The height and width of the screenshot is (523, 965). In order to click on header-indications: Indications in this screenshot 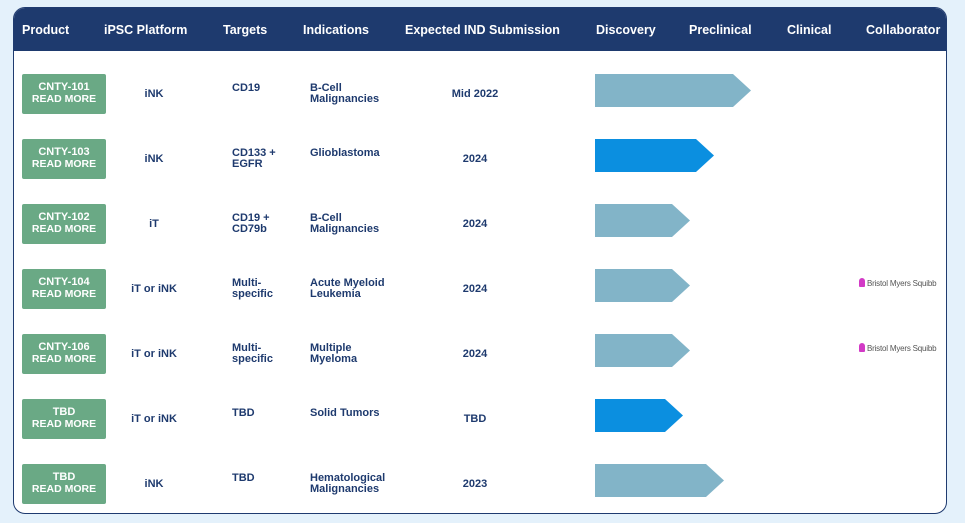, I will do `click(336, 30)`.